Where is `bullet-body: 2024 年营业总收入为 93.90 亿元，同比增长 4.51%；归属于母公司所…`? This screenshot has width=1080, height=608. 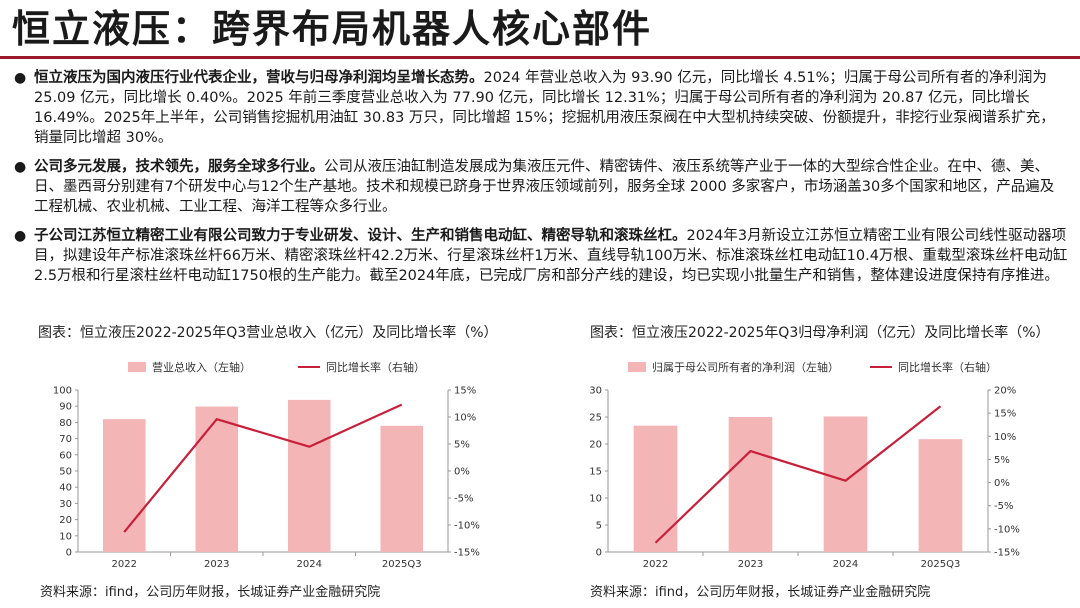
bullet-body: 2024 年营业总收入为 93.90 亿元，同比增长 4.51%；归属于母公司所… is located at coordinates (544, 108).